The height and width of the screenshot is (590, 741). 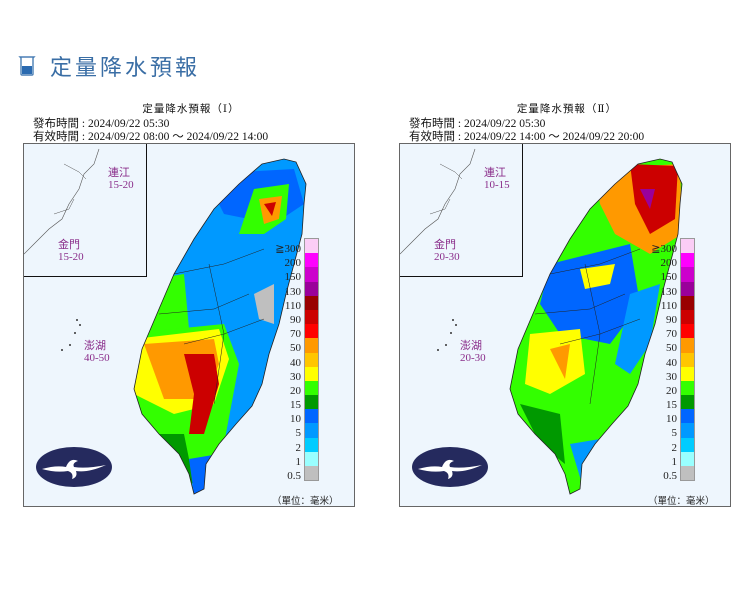 I want to click on section-header: 定量降水預報, so click(x=109, y=66).